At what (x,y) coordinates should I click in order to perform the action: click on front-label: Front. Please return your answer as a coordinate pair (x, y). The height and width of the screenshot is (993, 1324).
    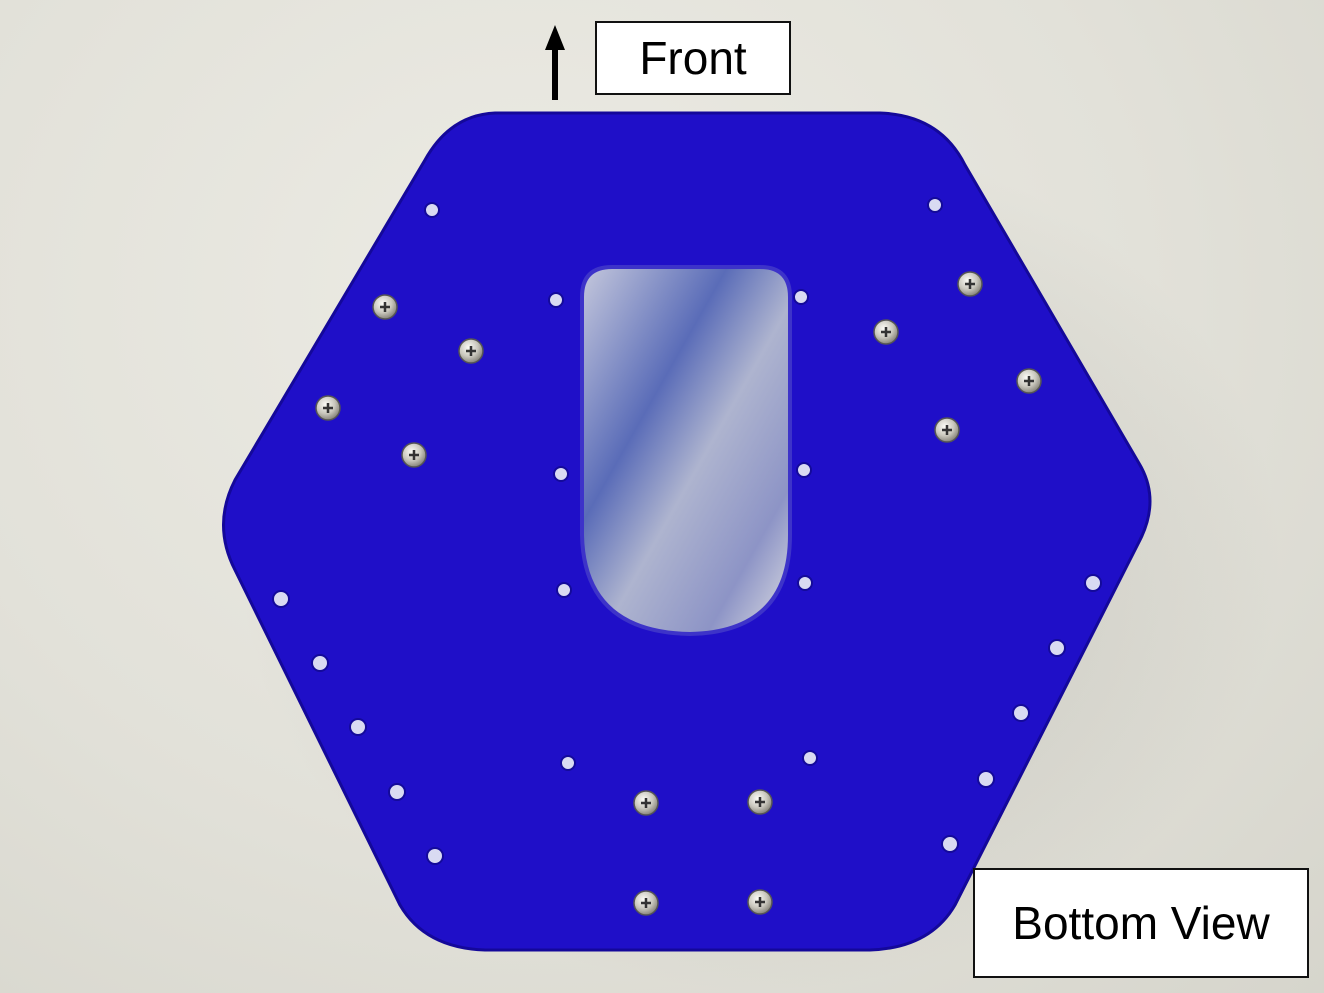
    Looking at the image, I should click on (693, 58).